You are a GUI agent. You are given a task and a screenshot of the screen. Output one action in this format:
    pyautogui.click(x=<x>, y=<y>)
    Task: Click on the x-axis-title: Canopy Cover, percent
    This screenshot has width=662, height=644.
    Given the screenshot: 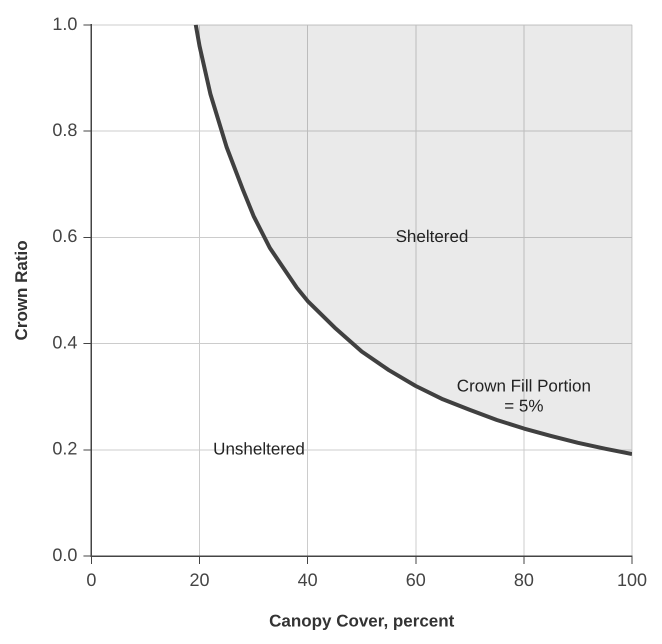 What is the action you would take?
    pyautogui.click(x=362, y=620)
    